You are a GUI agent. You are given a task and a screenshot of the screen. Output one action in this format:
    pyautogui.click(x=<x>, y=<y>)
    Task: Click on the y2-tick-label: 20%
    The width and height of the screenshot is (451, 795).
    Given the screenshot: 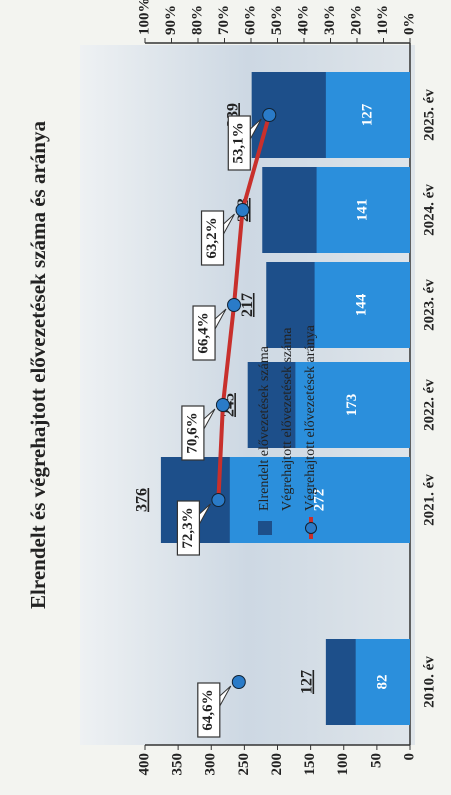 What is the action you would take?
    pyautogui.click(x=356, y=20)
    